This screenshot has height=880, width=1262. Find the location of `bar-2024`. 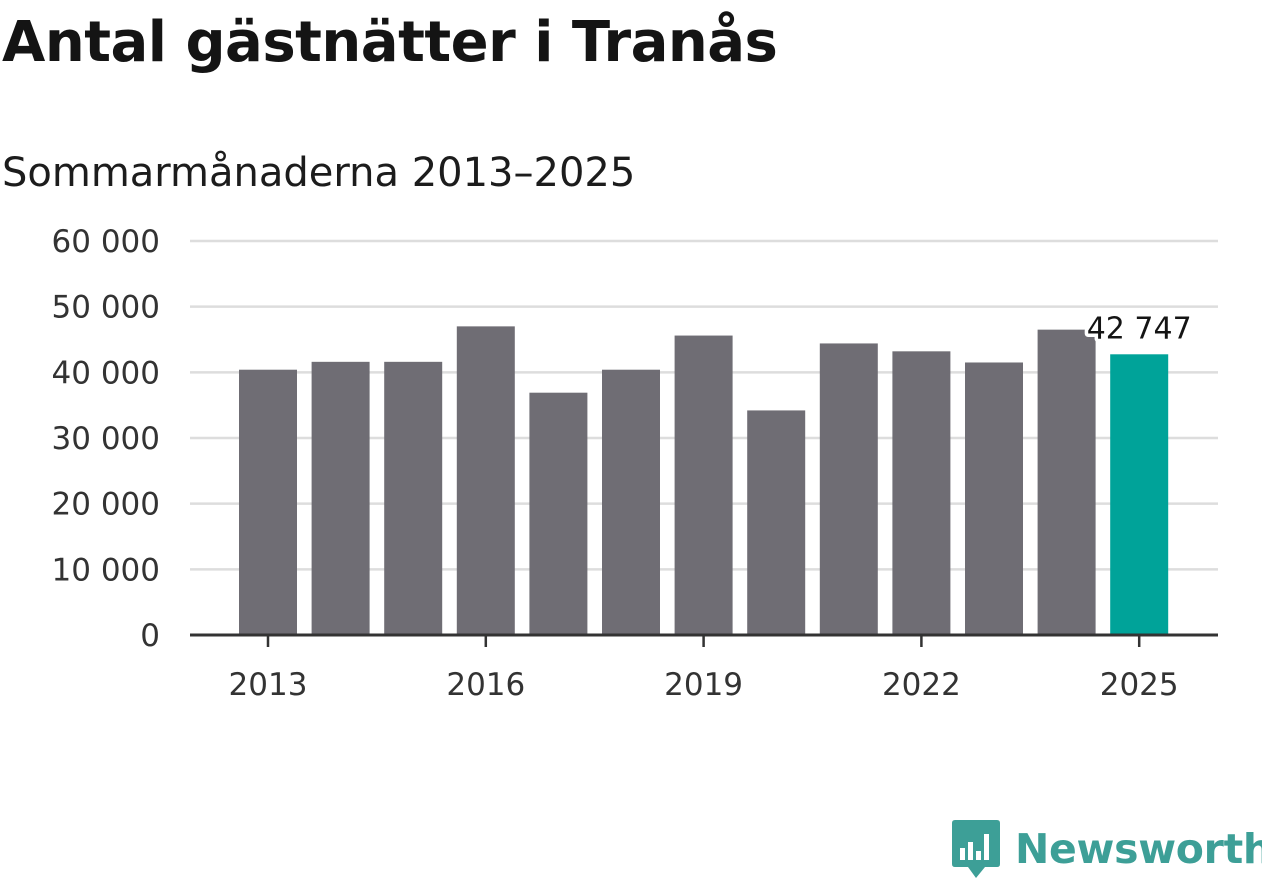

bar-2024 is located at coordinates (1066, 482).